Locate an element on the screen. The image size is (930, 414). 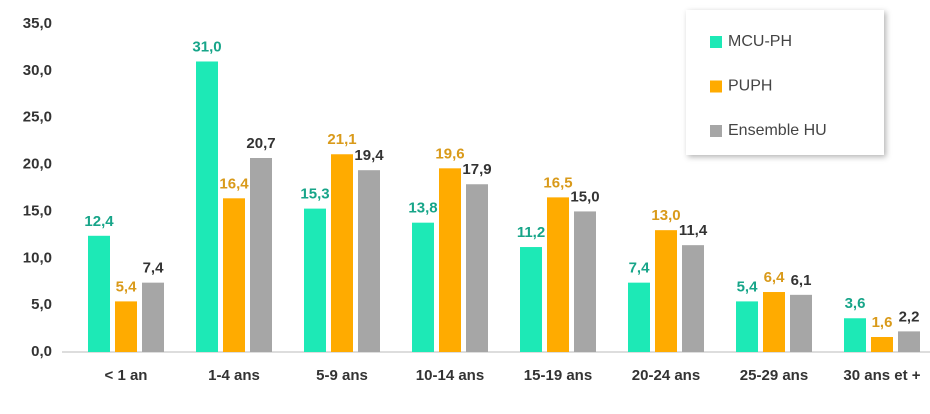
value-label: 31,0 is located at coordinates (206, 46).